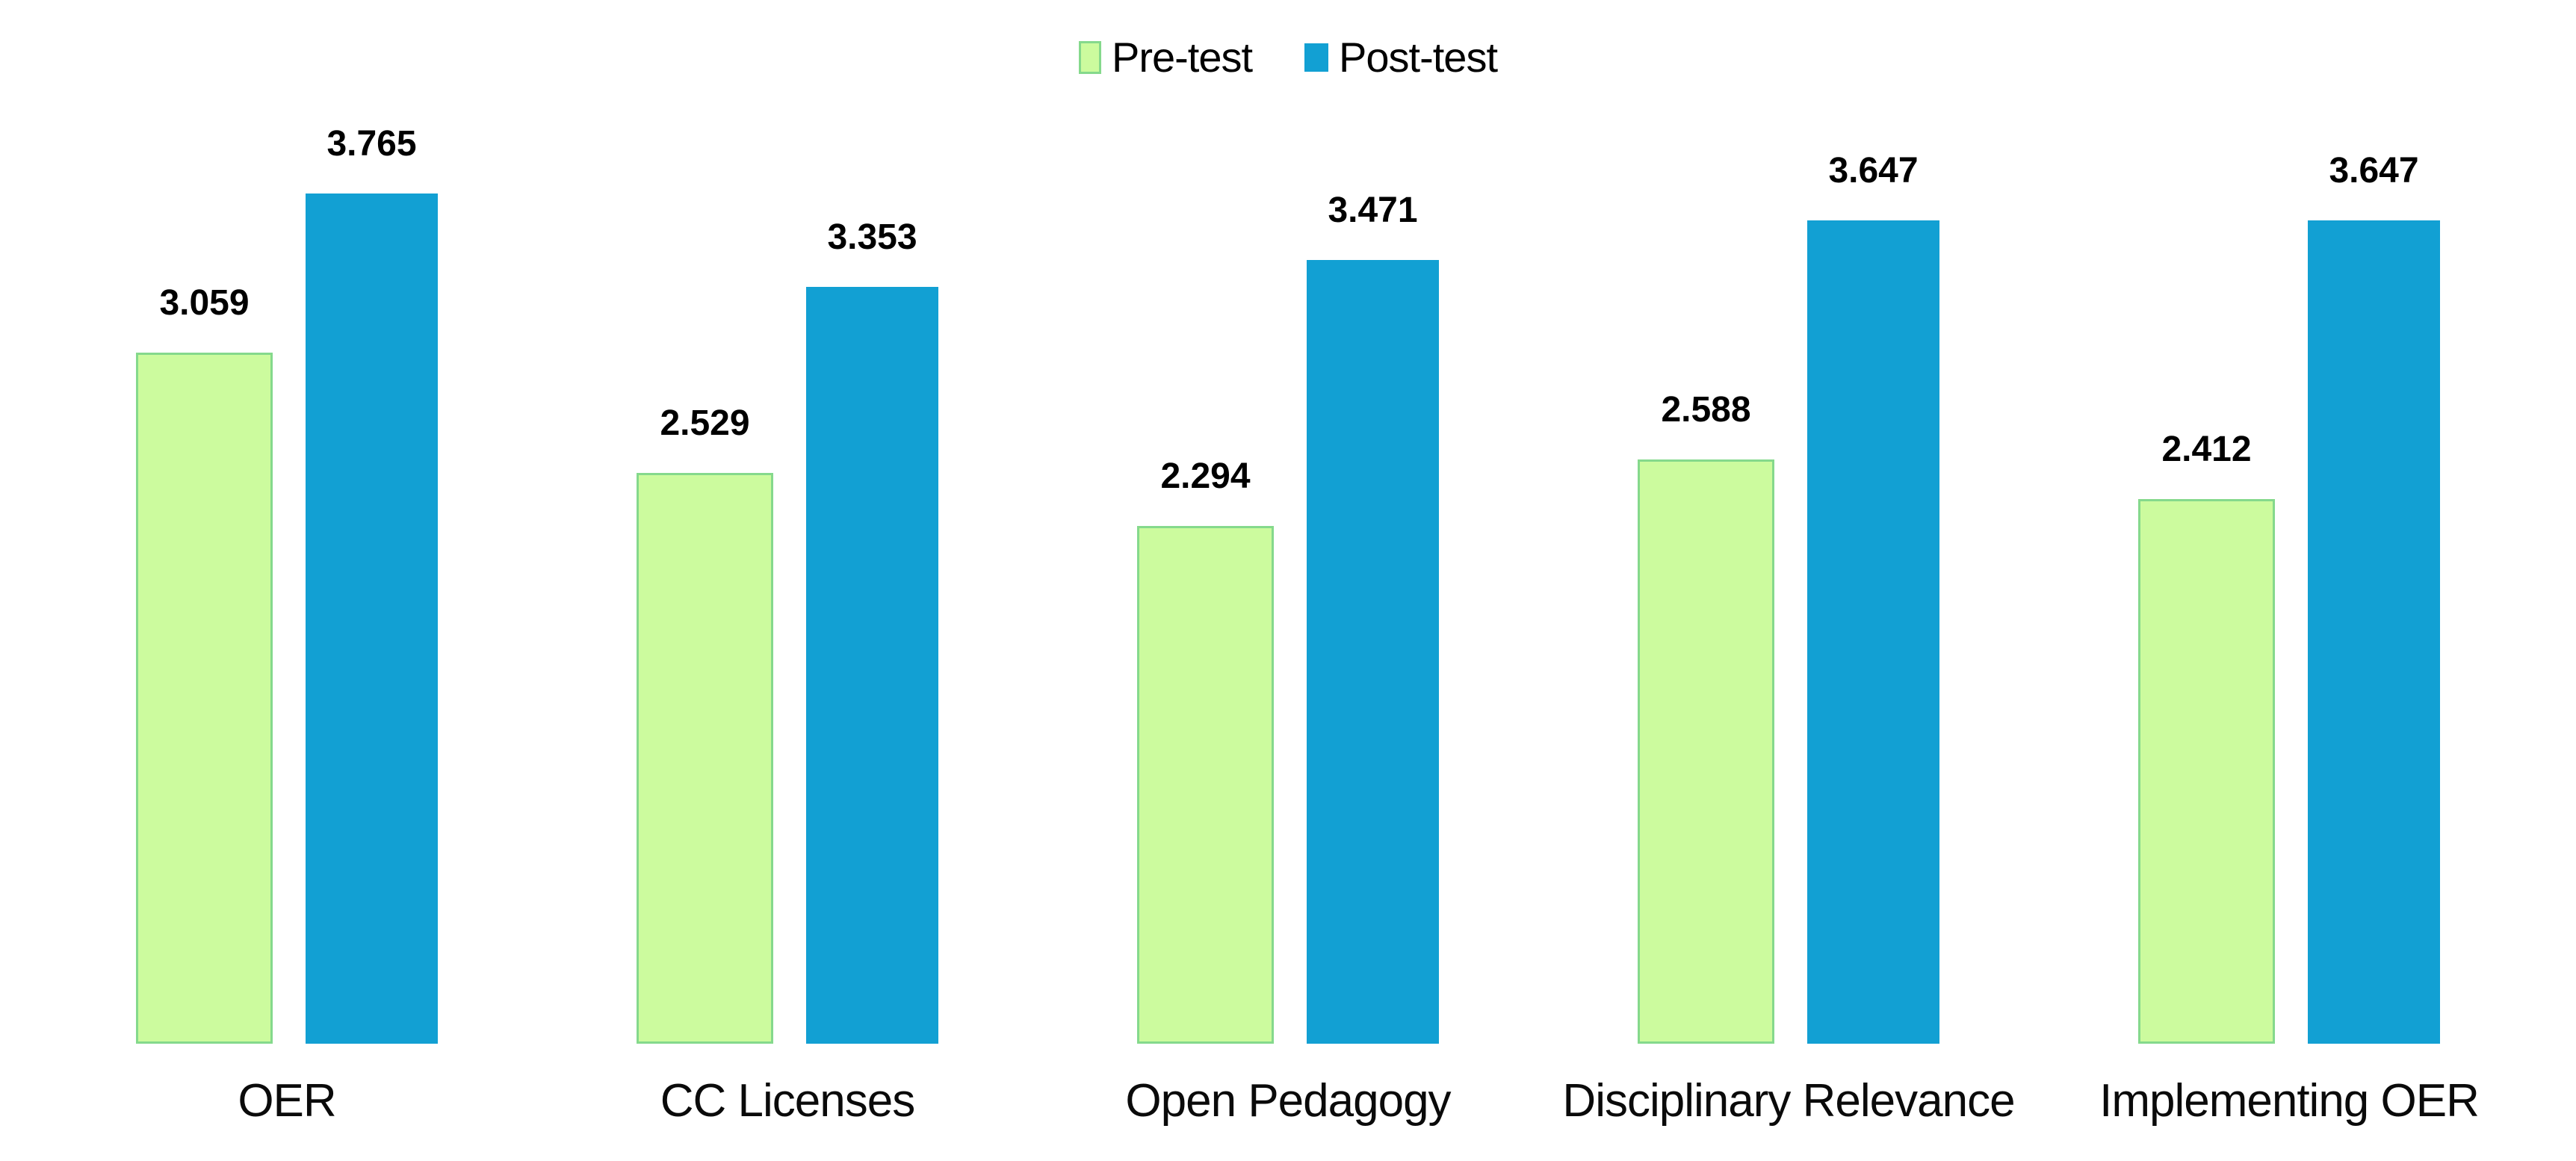  Describe the element at coordinates (2206, 450) in the screenshot. I see `value-label-pretest-implementing-oer: 2.412` at that location.